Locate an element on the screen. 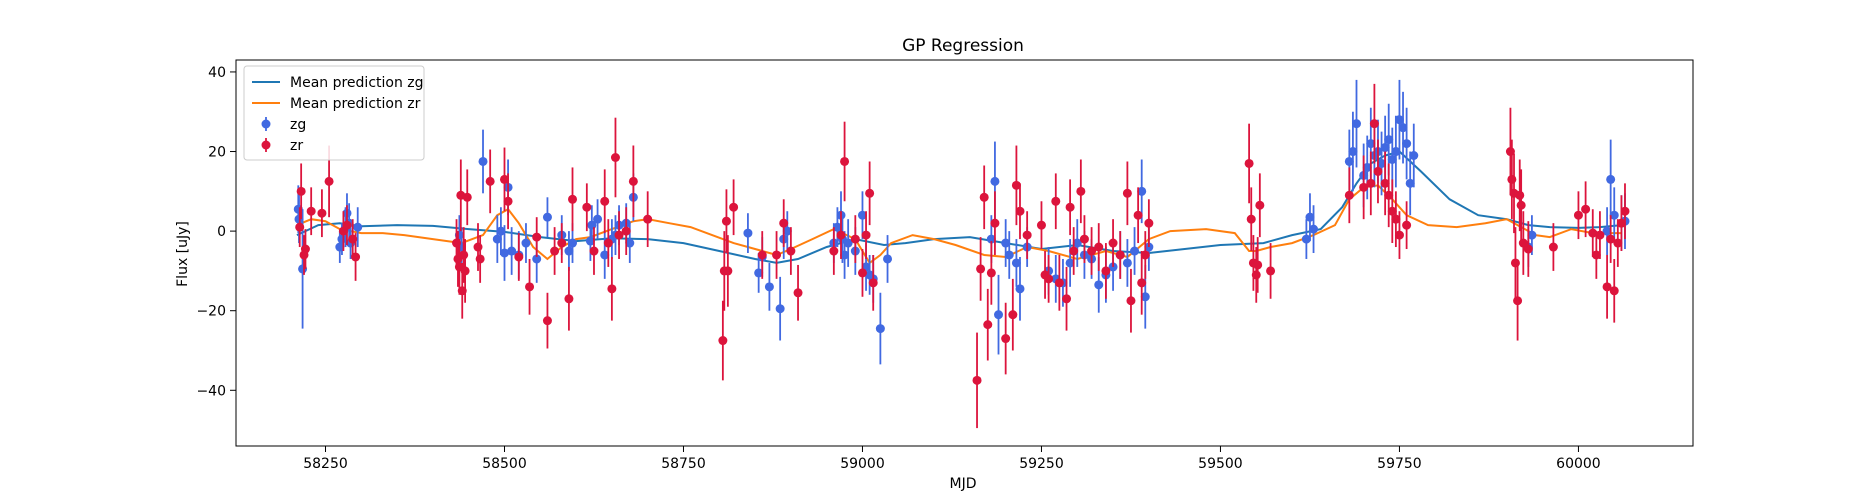 Image resolution: width=1875 pixels, height=500 pixels. chart-title: GP Regression is located at coordinates (963, 46).